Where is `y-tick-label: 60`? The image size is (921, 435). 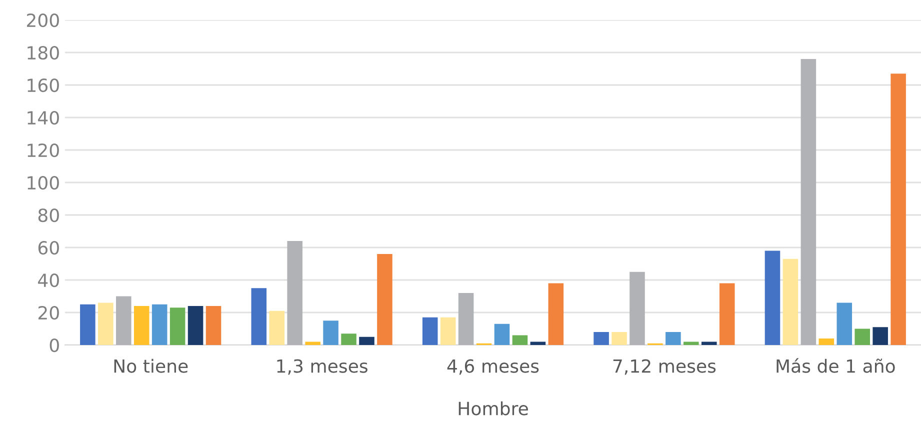 y-tick-label: 60 is located at coordinates (48, 247).